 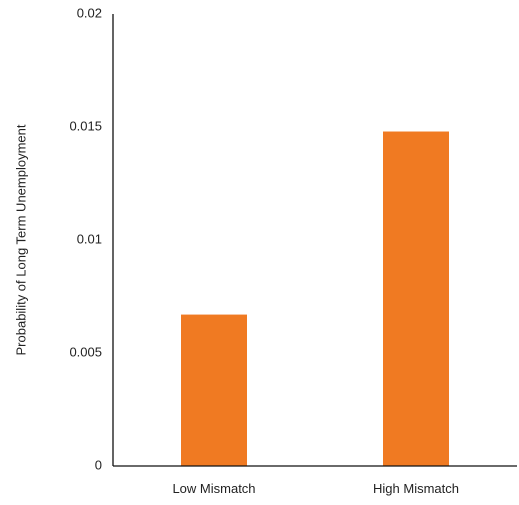 I want to click on x-category-label: High Mismatch, so click(x=416, y=488).